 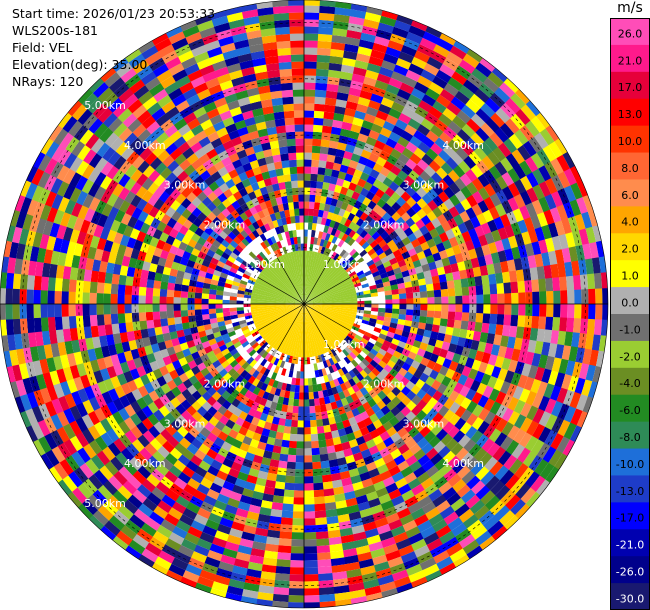 What do you see at coordinates (384, 384) in the screenshot?
I see `range-label: 2.00km` at bounding box center [384, 384].